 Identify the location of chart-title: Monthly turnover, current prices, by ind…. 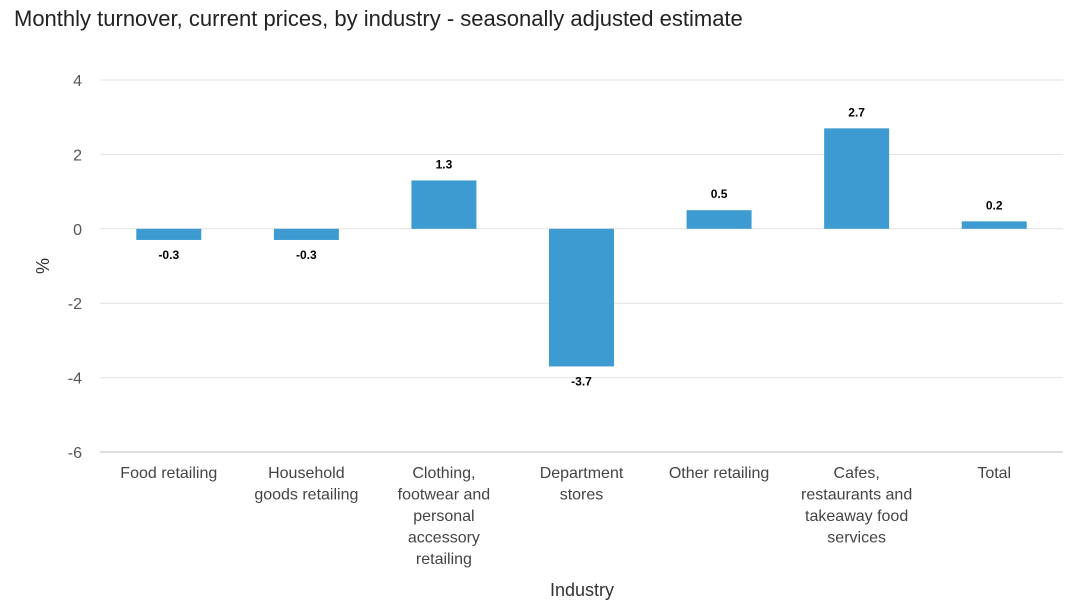
(378, 18).